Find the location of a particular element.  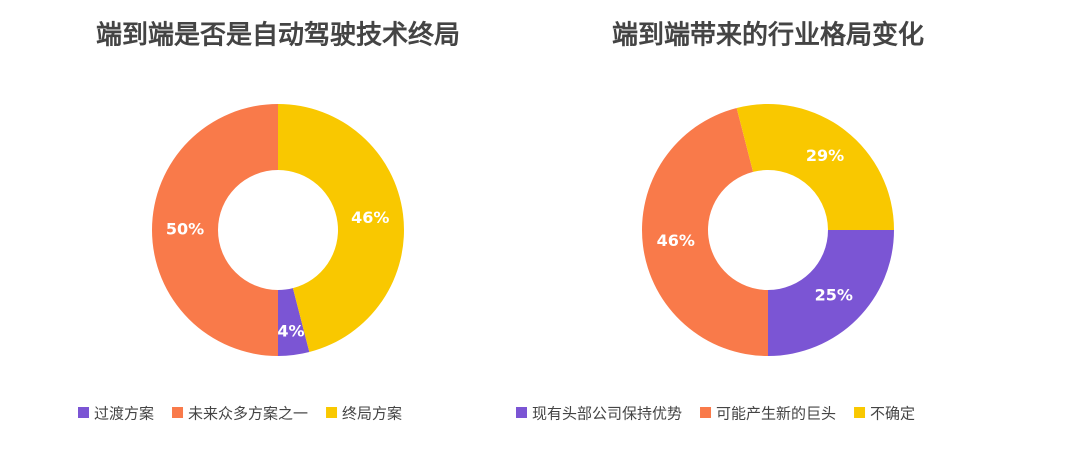

legend-label: 未来众多方案之一 is located at coordinates (248, 414).